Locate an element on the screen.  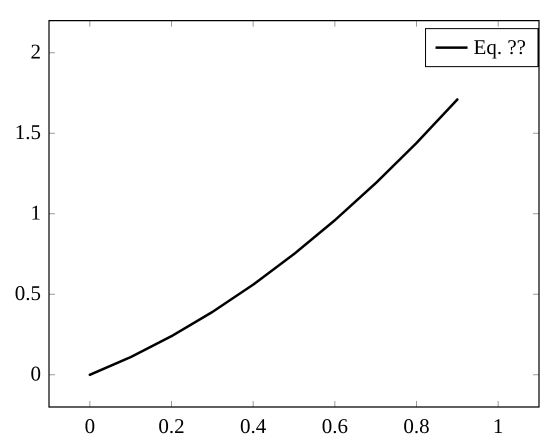
x-tick-label: 0.4 is located at coordinates (253, 426).